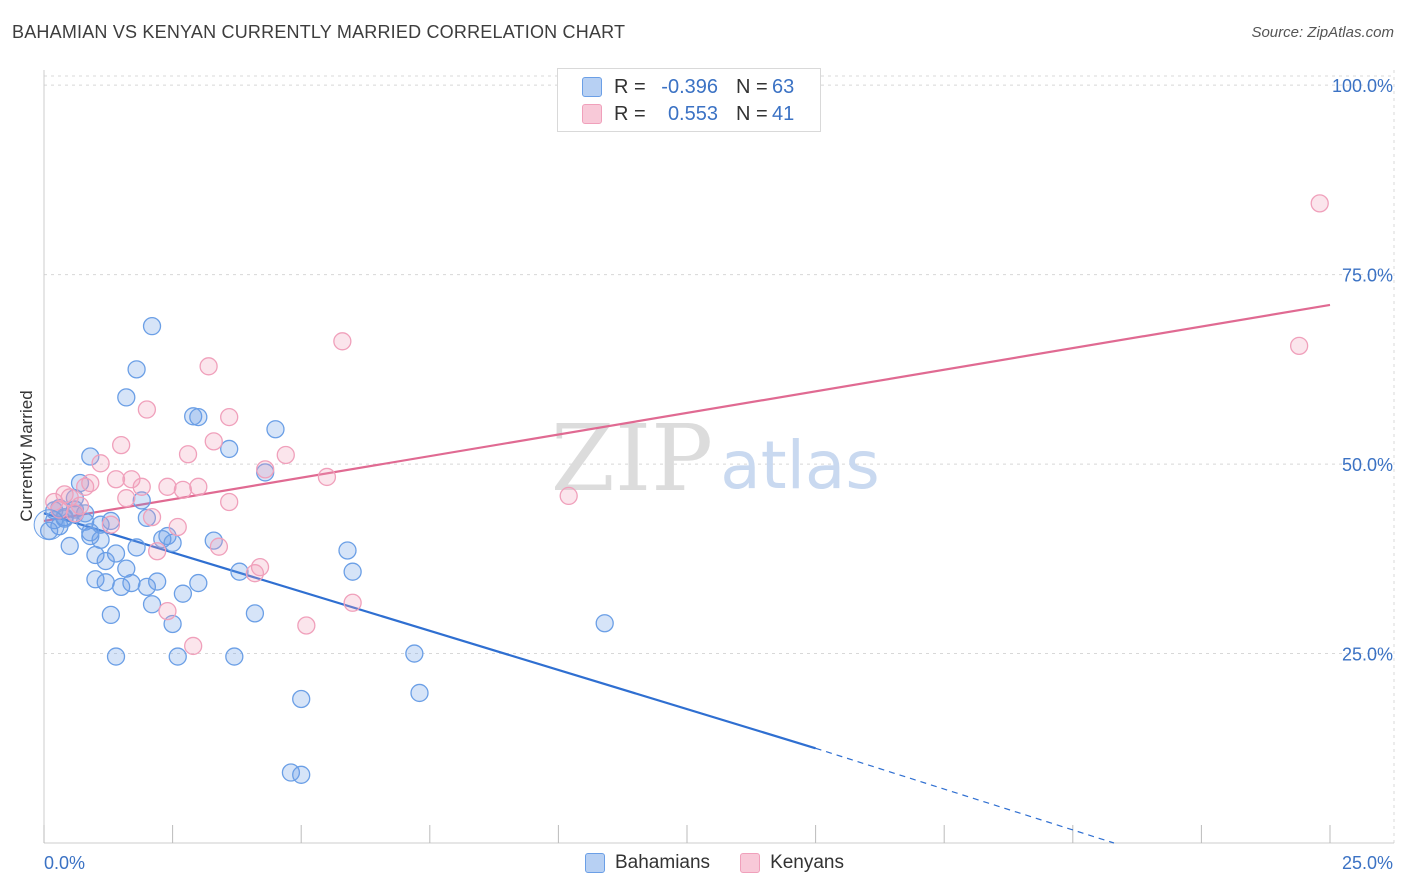  What do you see at coordinates (1367, 276) in the screenshot?
I see `y-tick-label: 75.0%` at bounding box center [1367, 276].